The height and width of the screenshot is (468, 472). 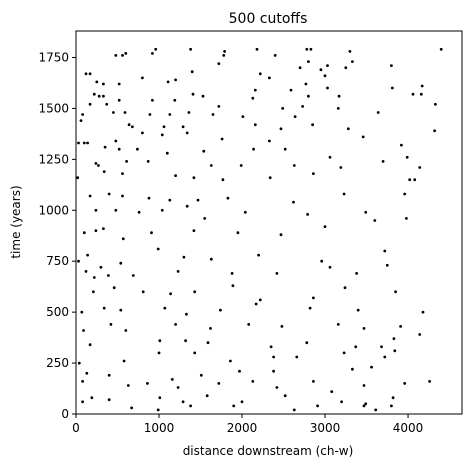 I want to click on y-tick-label: 500, so click(x=57, y=312).